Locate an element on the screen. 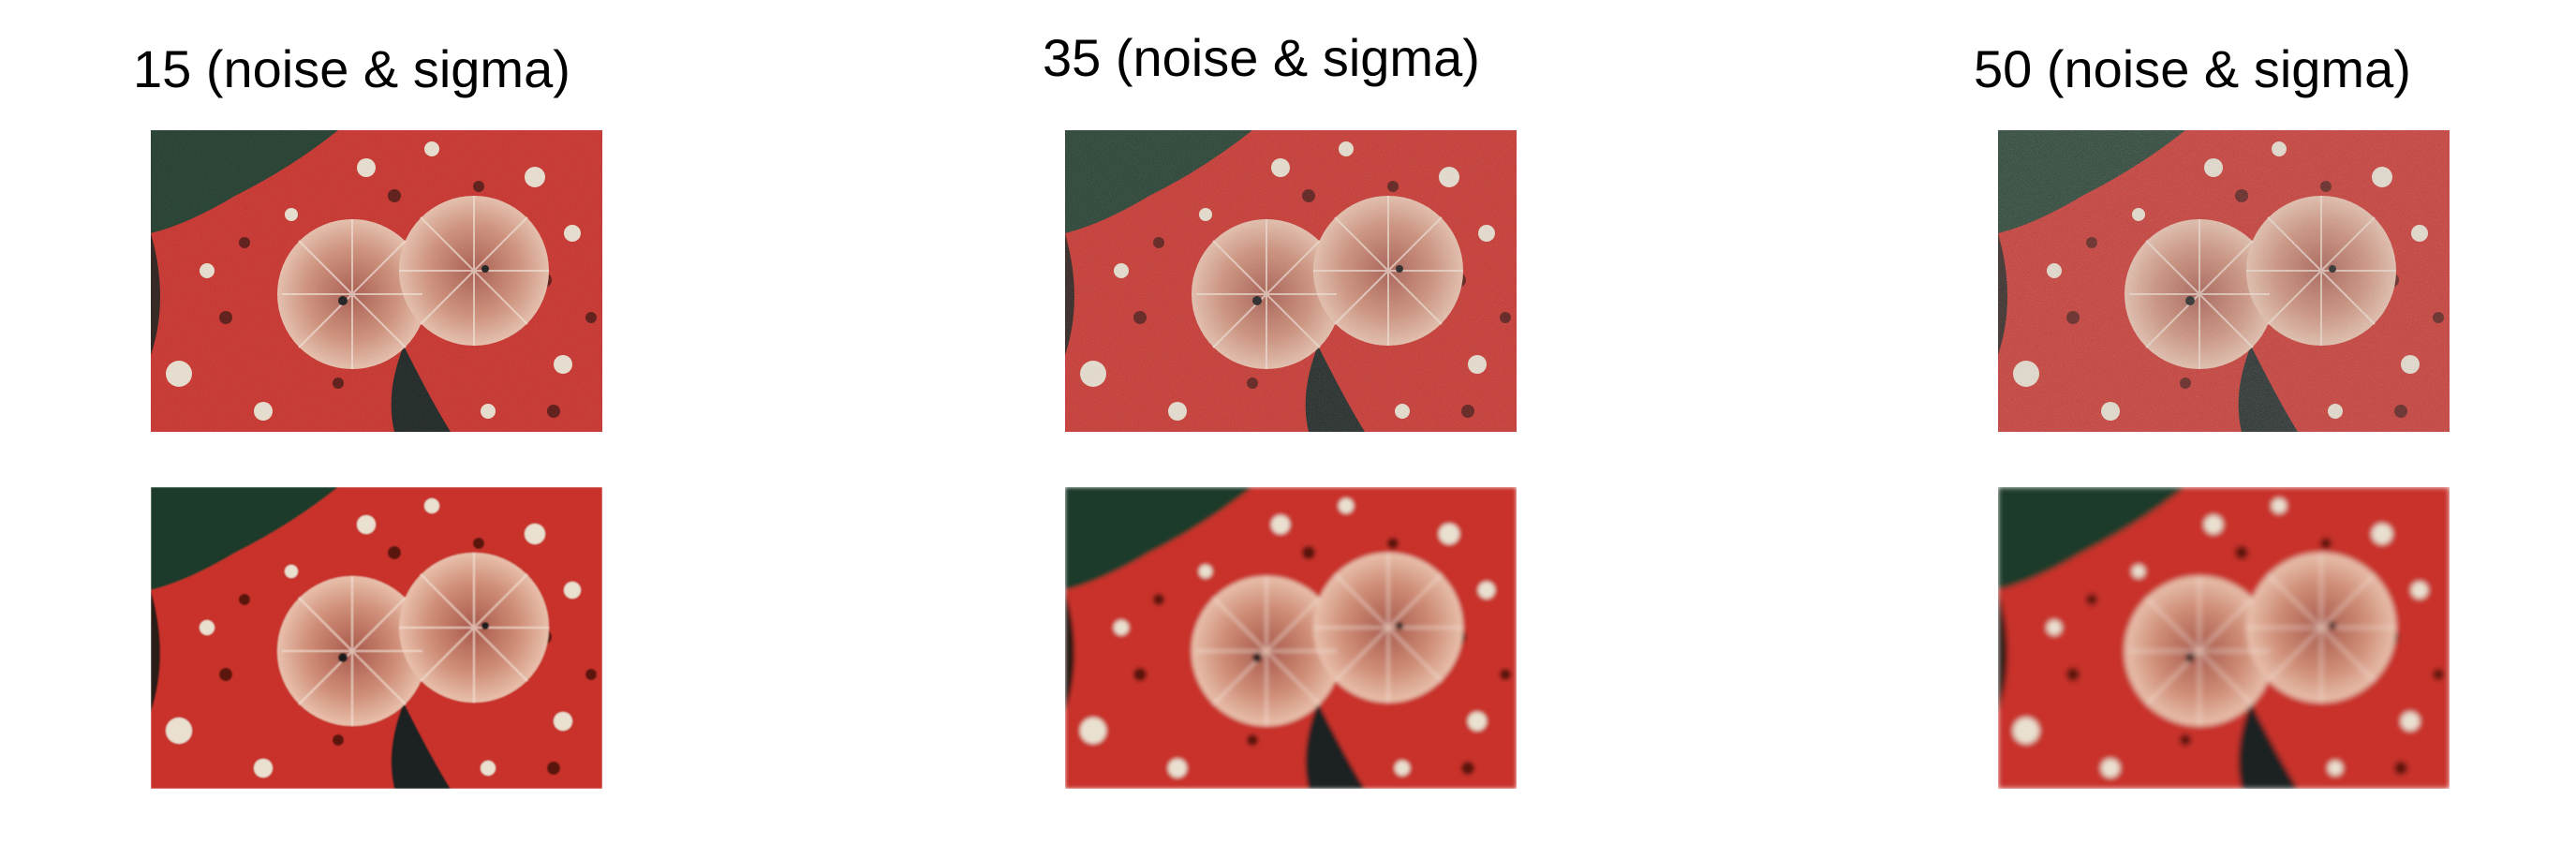  column-title-35: 35 (noise & sigma) is located at coordinates (1262, 58).